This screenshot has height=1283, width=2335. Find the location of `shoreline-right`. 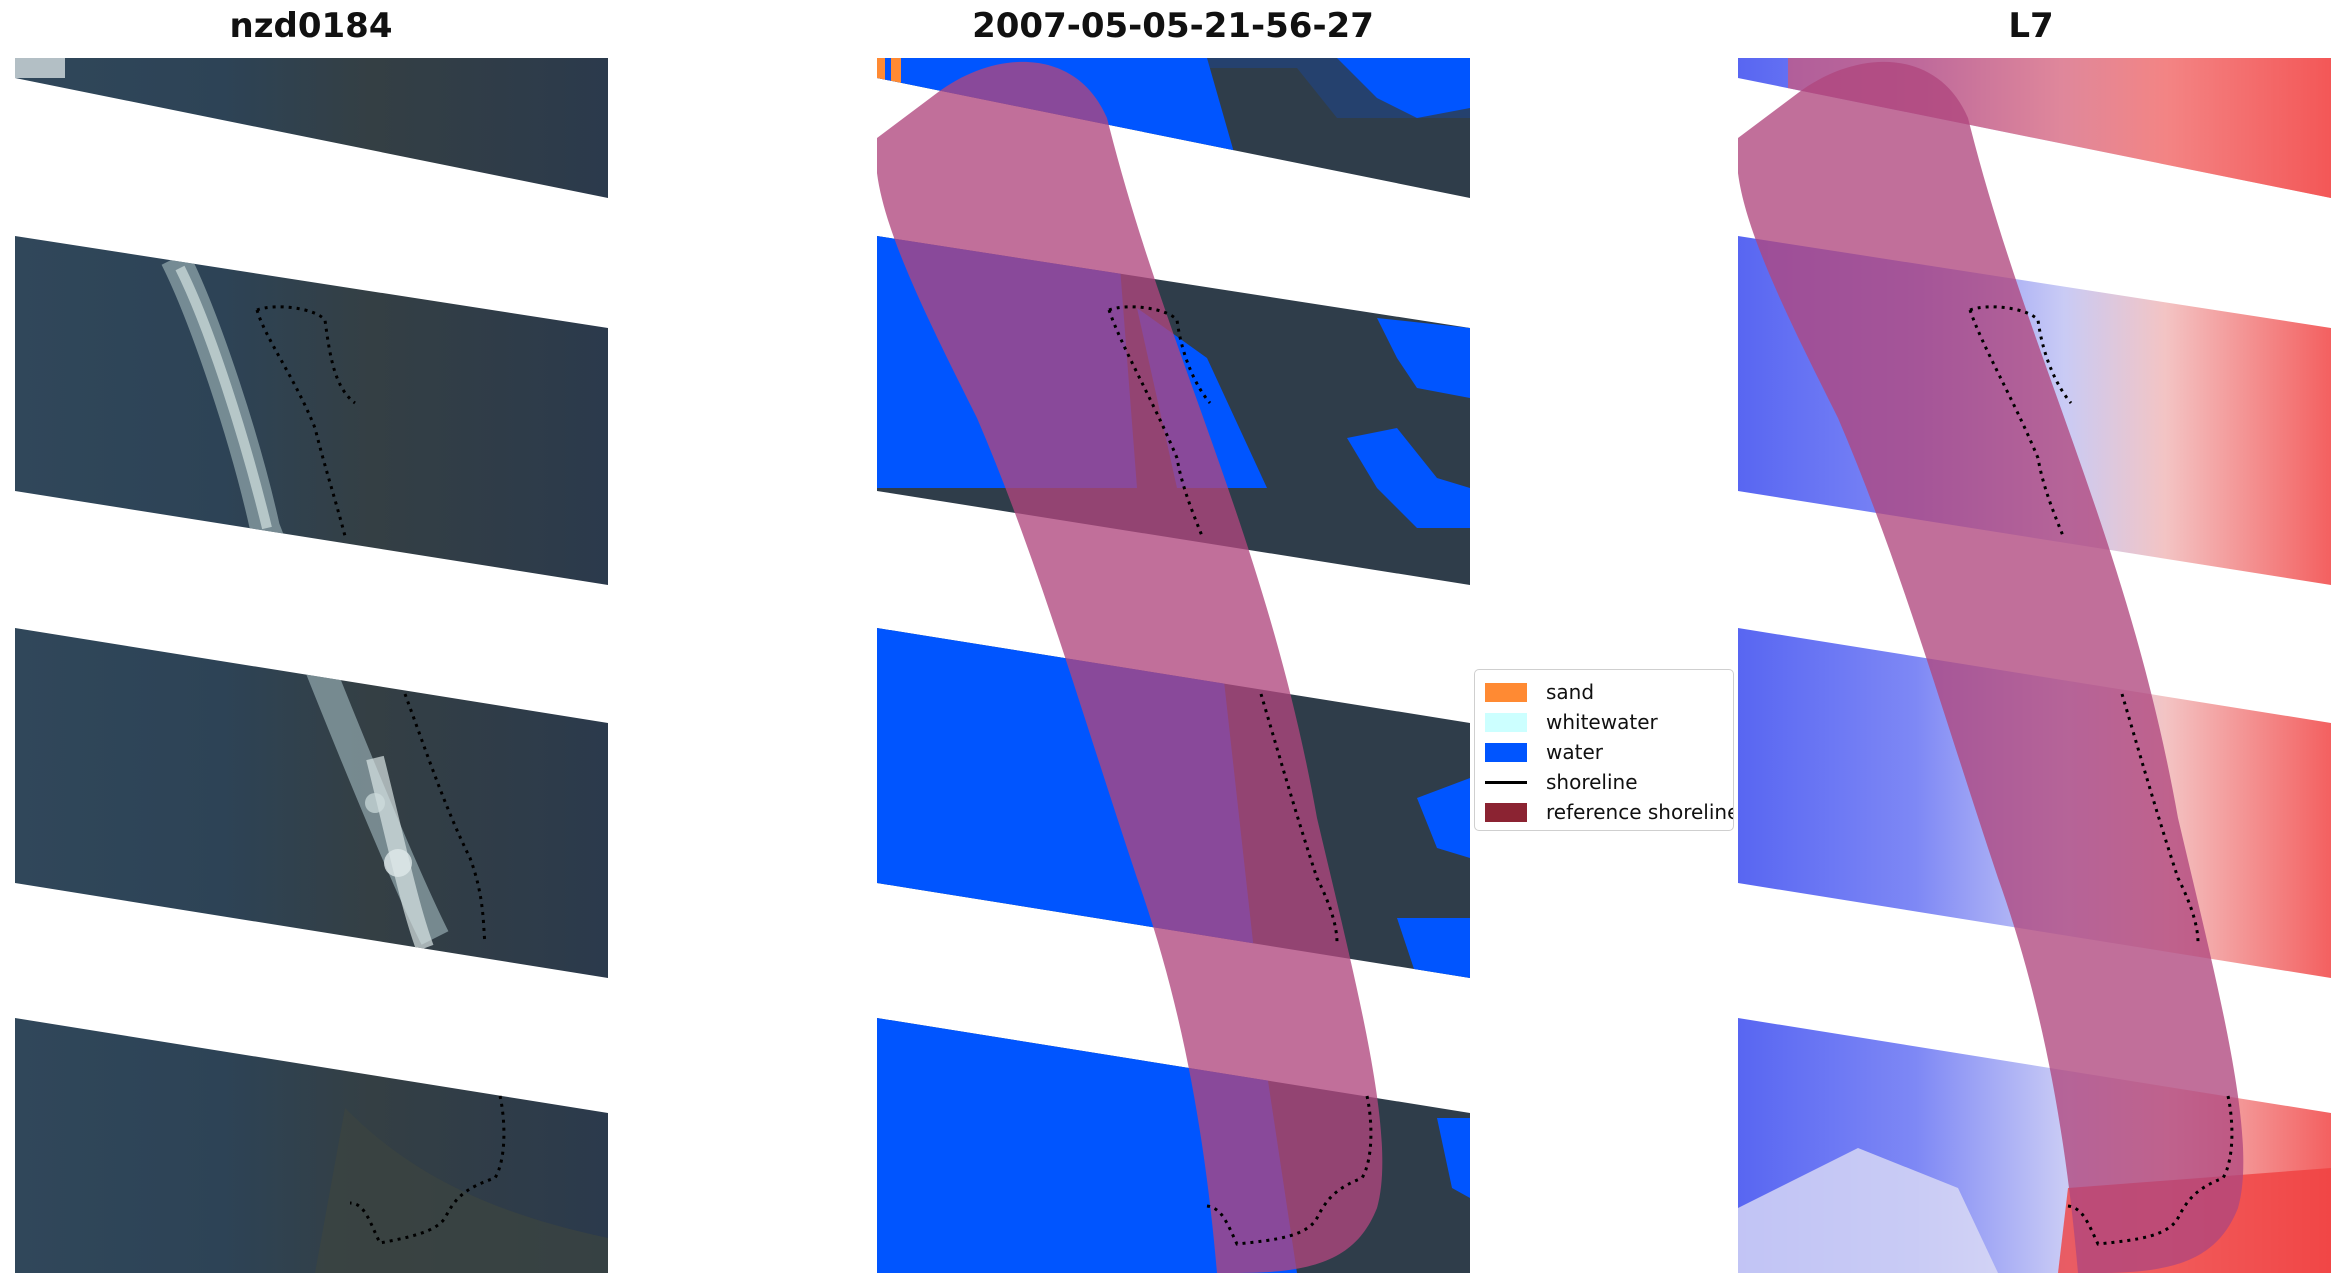

shoreline-right is located at coordinates (2101, 775).